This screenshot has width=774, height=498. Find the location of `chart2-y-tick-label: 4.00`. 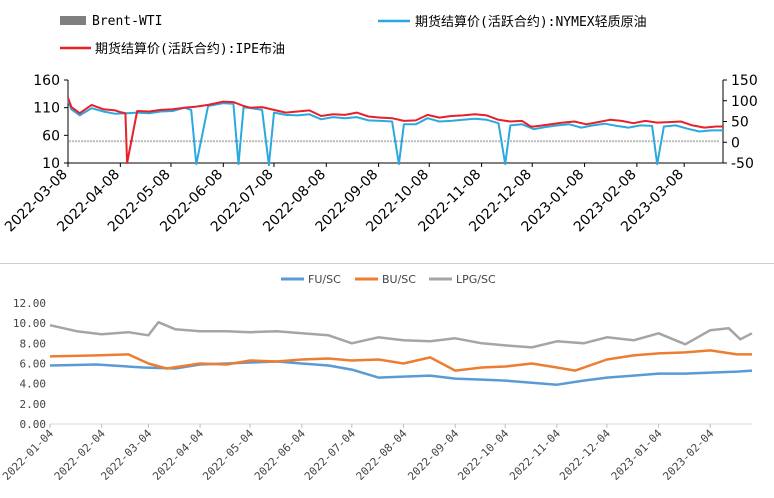

chart2-y-tick-label: 4.00 is located at coordinates (33, 384).